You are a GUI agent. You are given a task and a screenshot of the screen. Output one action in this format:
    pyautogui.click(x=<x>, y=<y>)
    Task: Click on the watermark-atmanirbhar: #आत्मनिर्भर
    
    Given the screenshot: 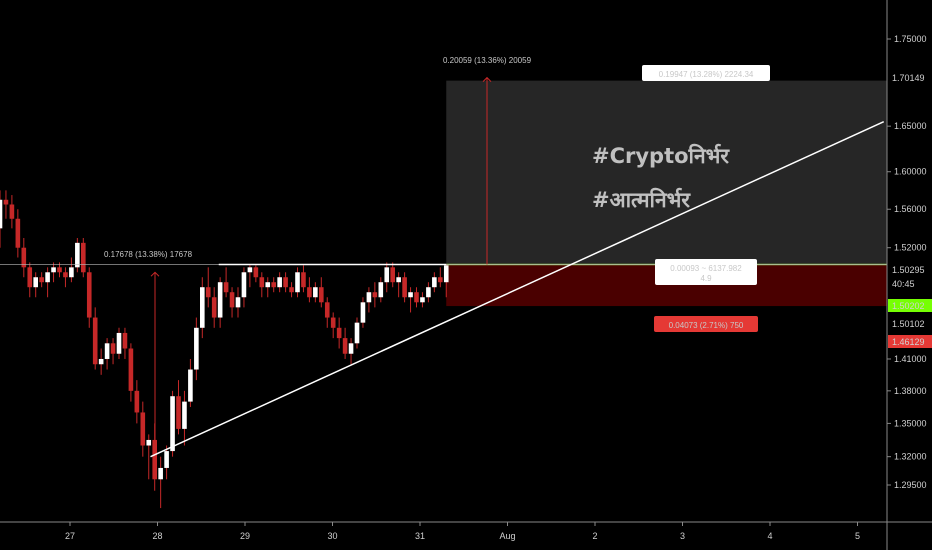 What is the action you would take?
    pyautogui.click(x=641, y=199)
    